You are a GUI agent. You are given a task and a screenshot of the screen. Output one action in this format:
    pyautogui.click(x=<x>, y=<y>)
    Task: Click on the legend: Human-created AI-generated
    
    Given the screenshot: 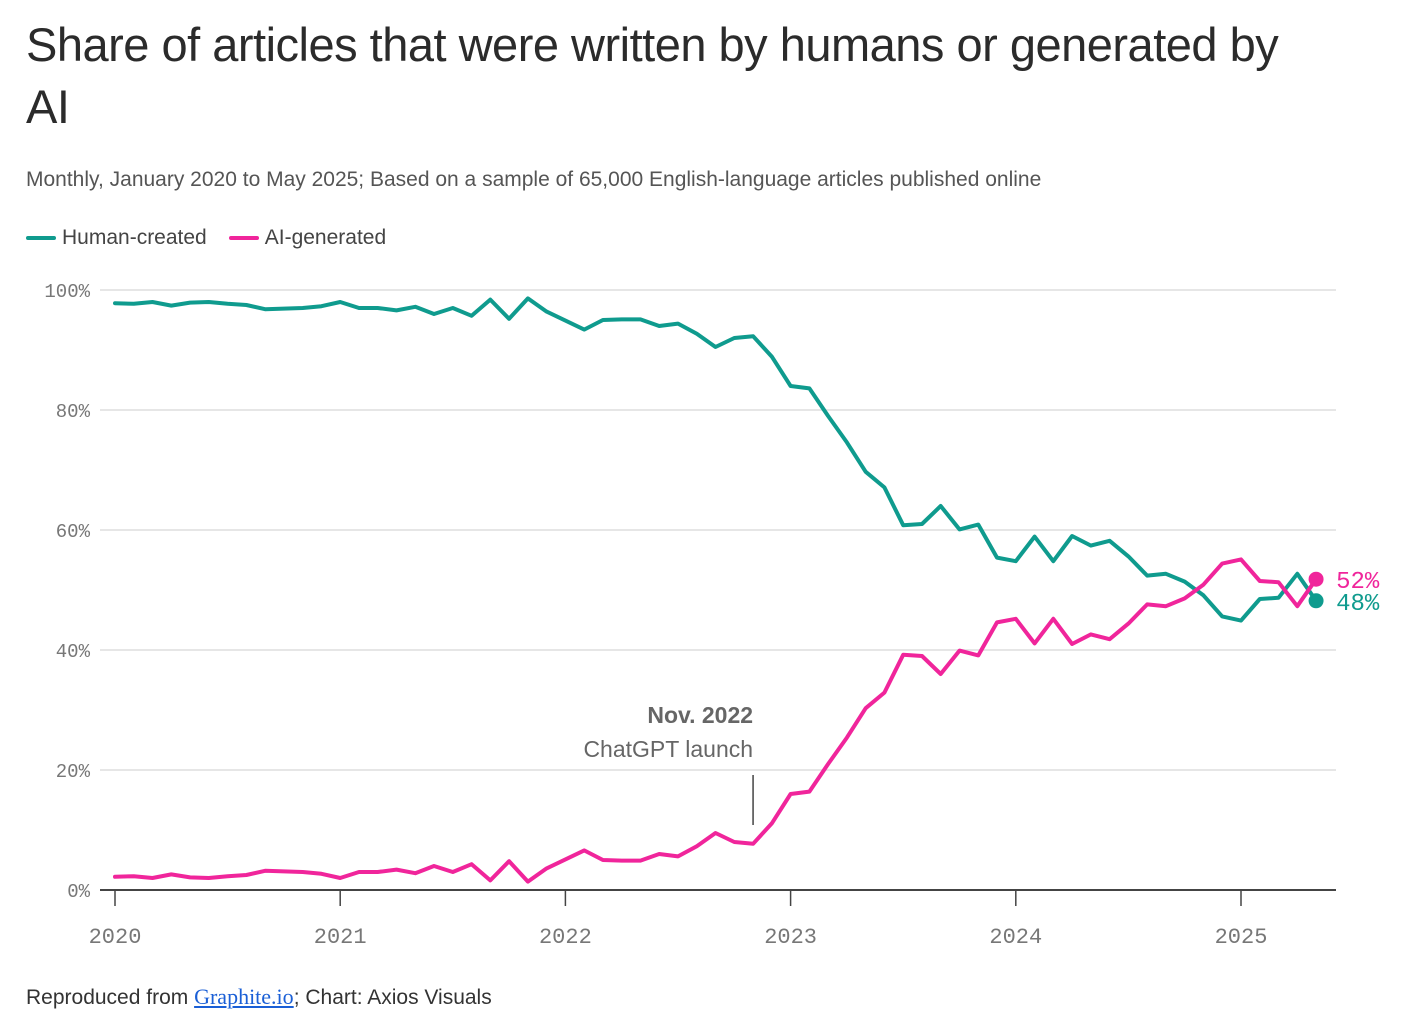 What is the action you would take?
    pyautogui.click(x=217, y=238)
    